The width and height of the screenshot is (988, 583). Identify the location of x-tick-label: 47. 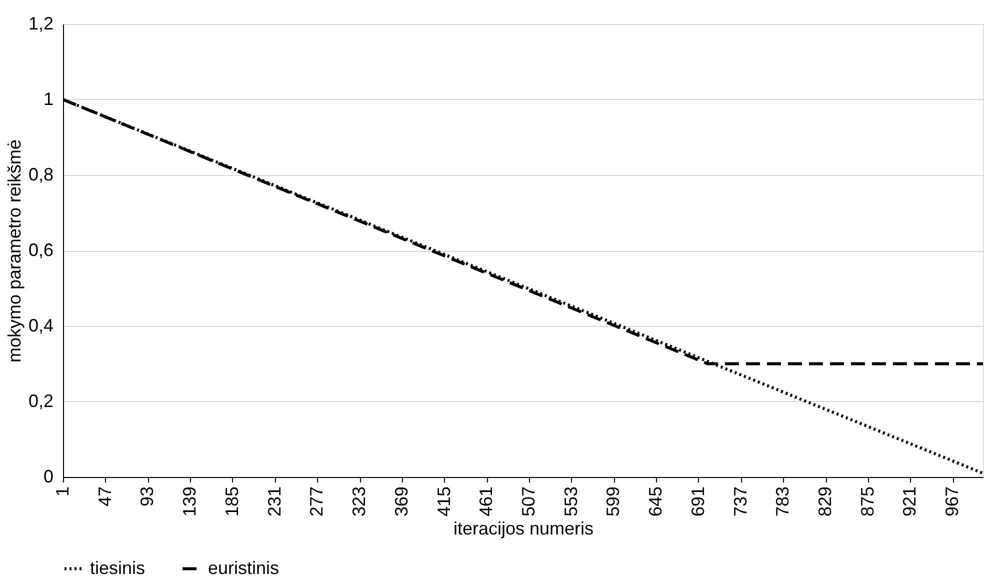
(104, 496).